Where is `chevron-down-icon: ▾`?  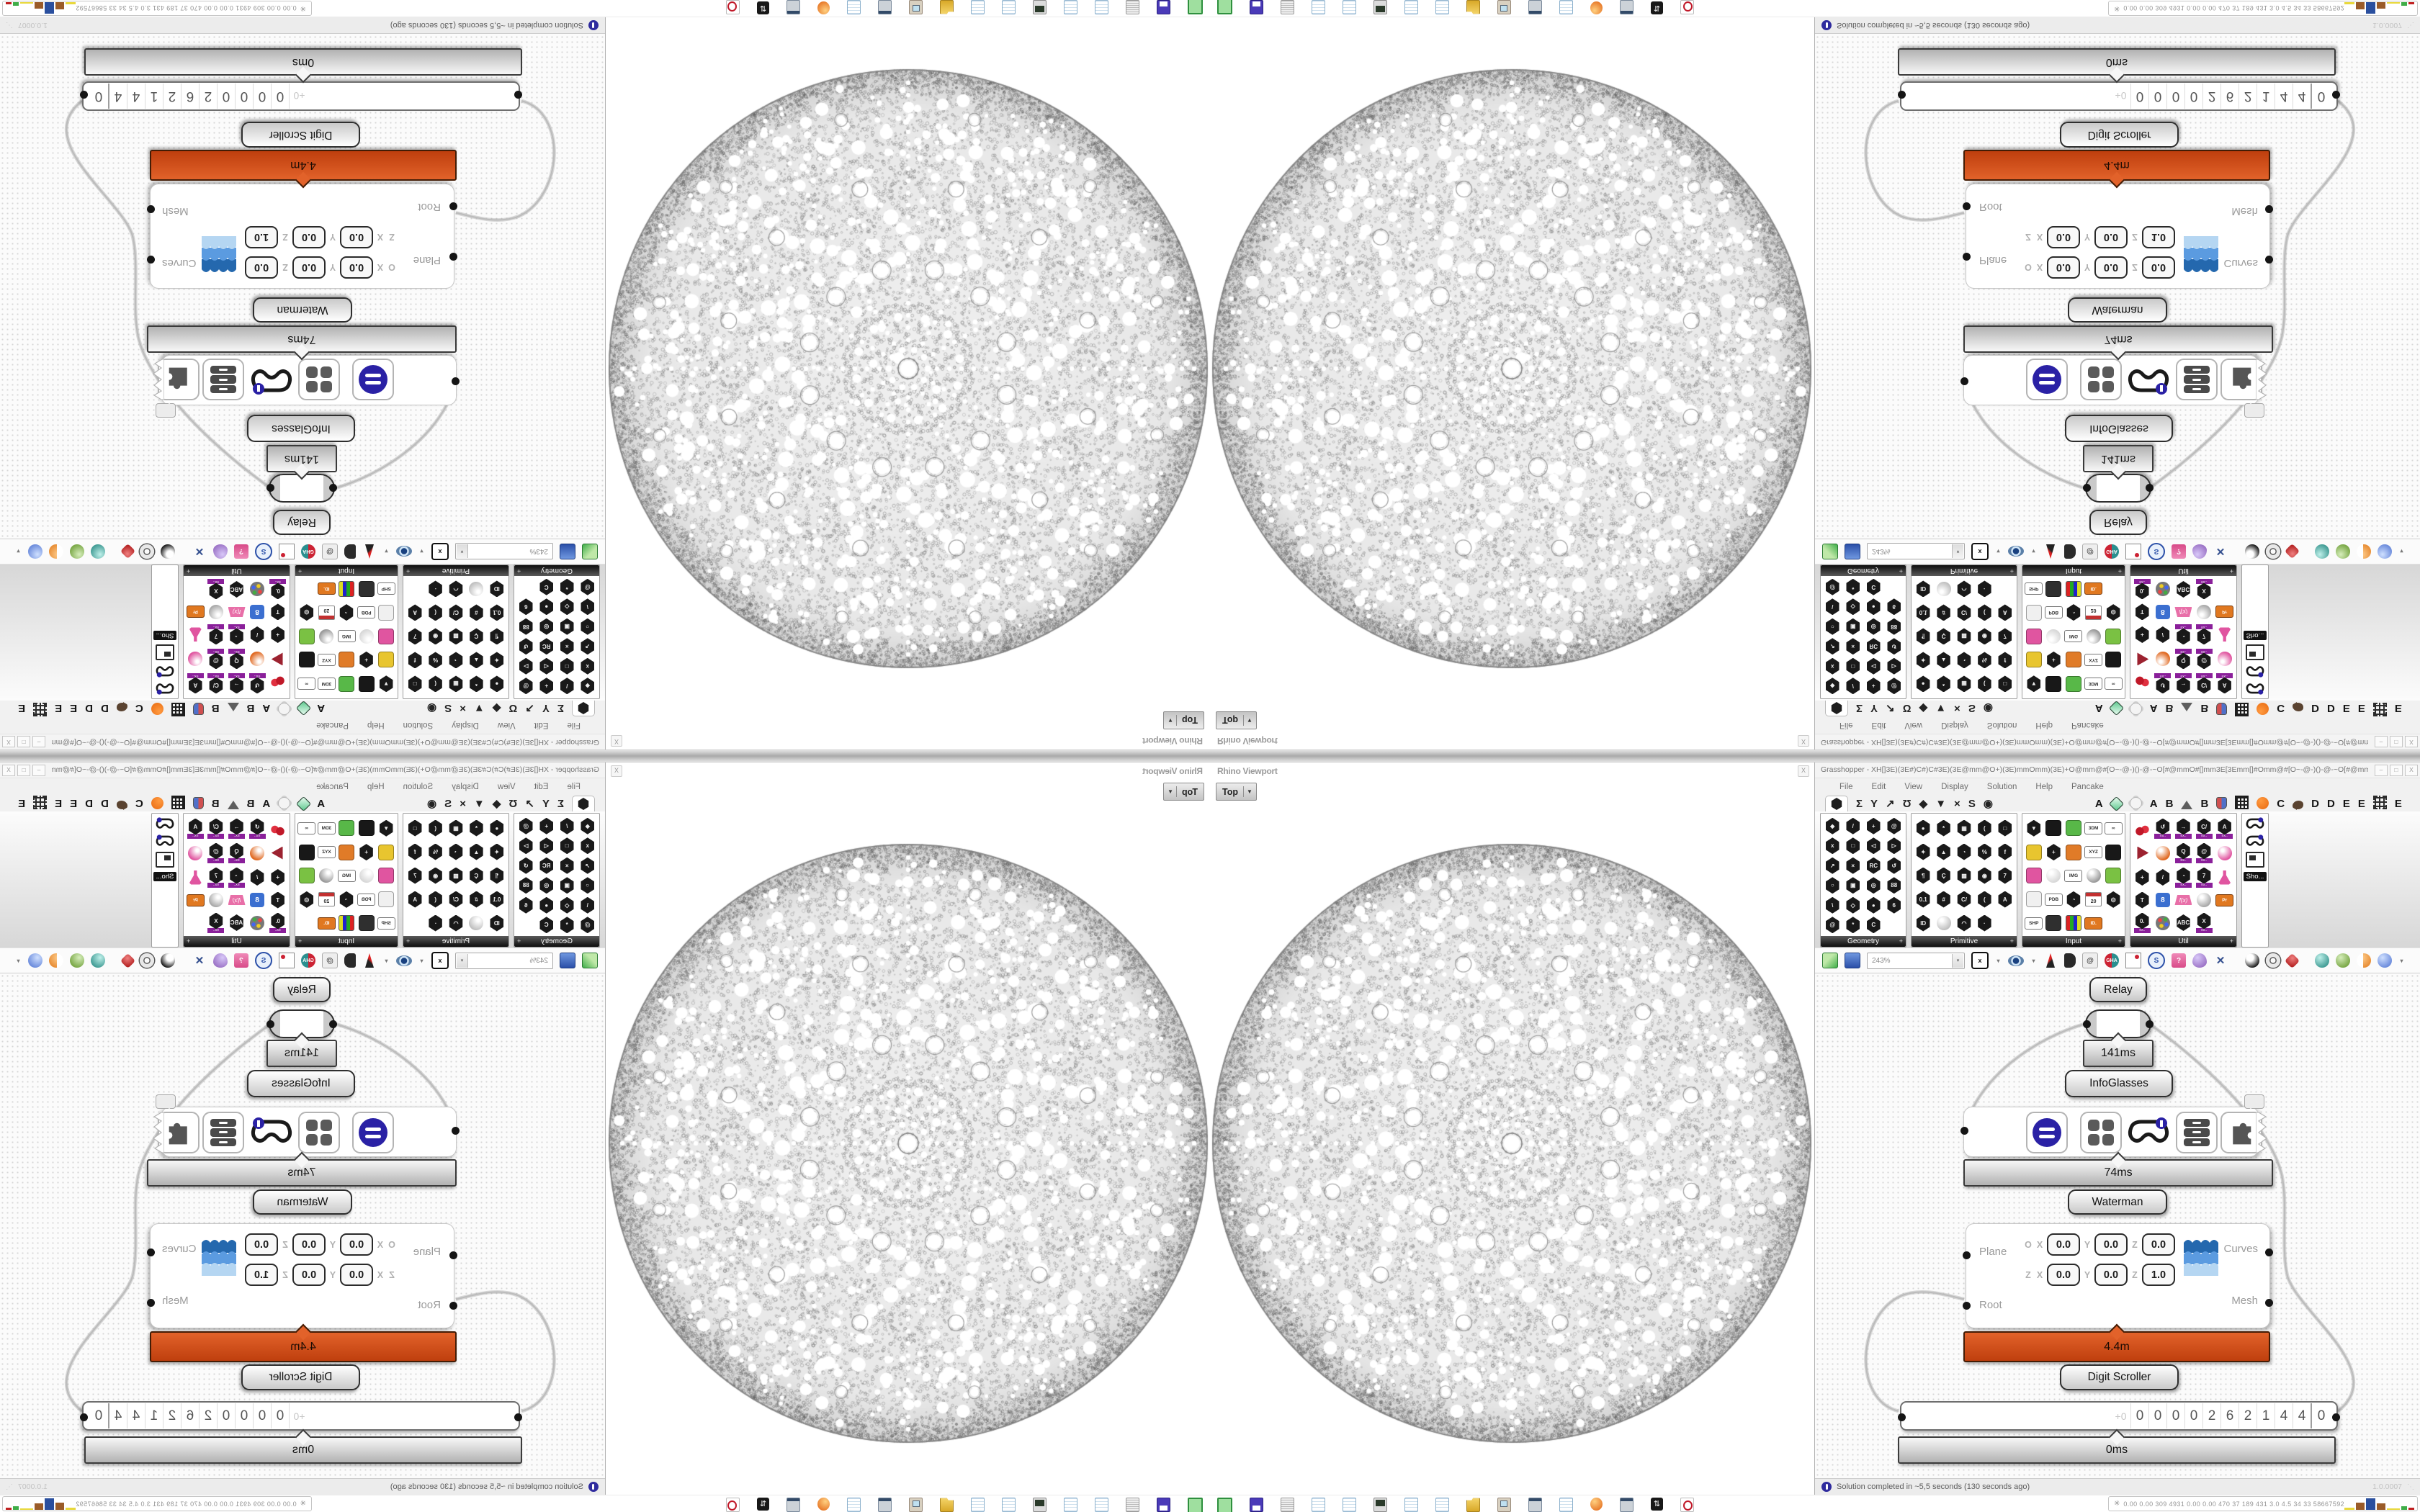 chevron-down-icon: ▾ is located at coordinates (1957, 551).